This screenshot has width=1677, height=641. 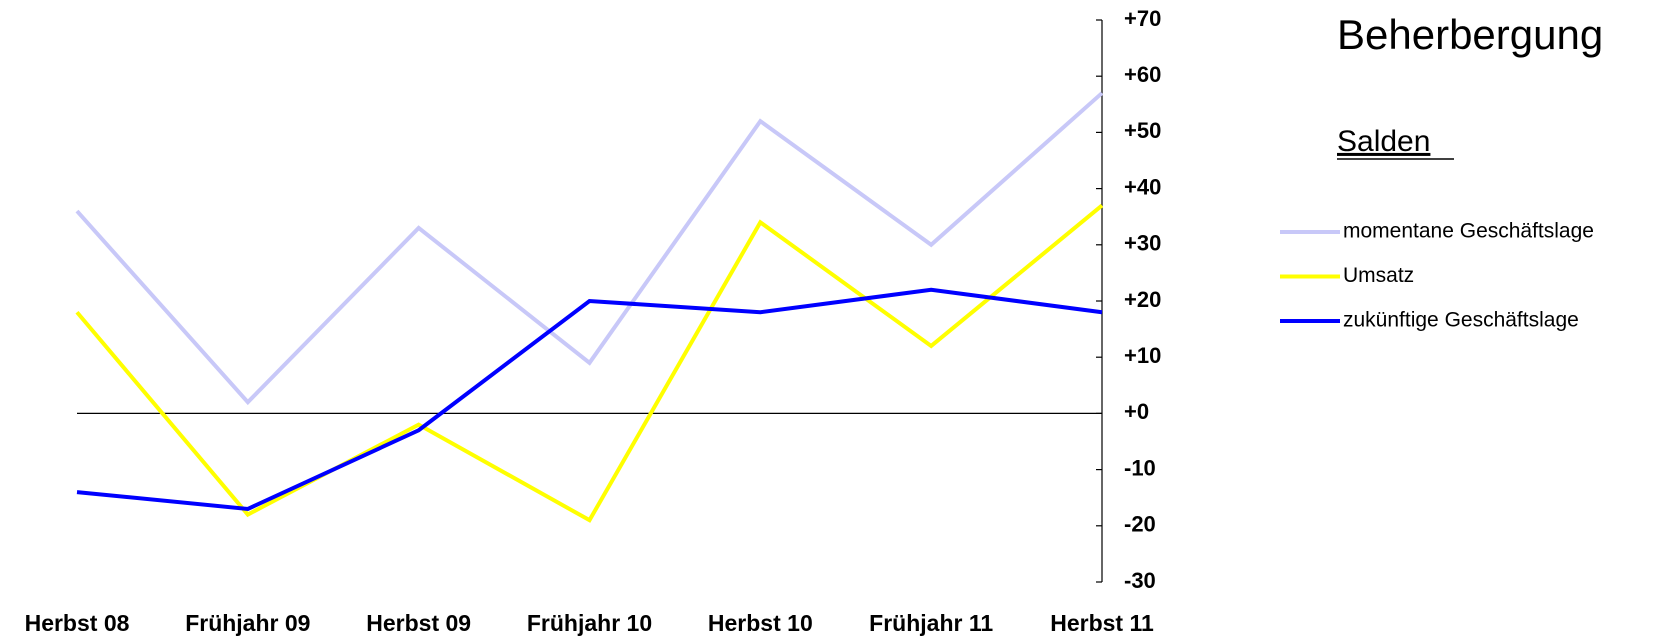 What do you see at coordinates (1142, 186) in the screenshot?
I see `y-tick-label: +40` at bounding box center [1142, 186].